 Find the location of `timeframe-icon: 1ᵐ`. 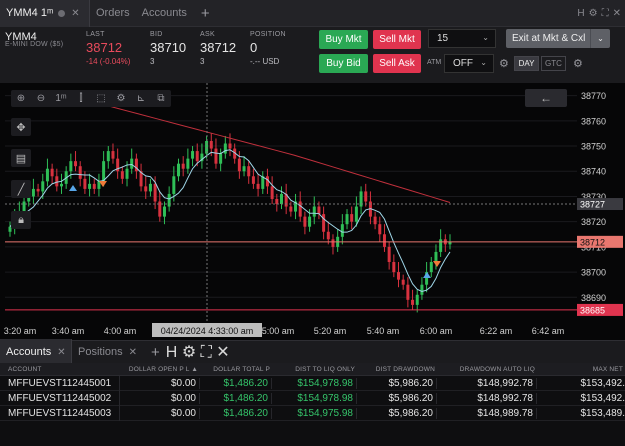

timeframe-icon: 1ᵐ is located at coordinates (61, 98).